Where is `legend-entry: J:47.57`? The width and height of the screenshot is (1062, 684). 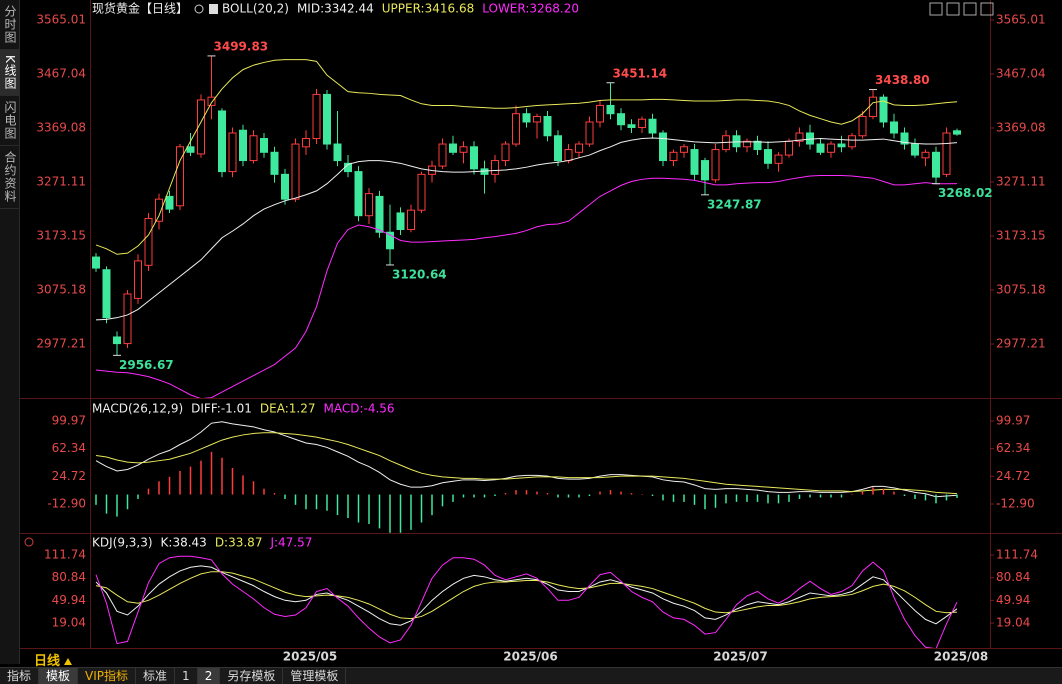
legend-entry: J:47.57 is located at coordinates (290, 543).